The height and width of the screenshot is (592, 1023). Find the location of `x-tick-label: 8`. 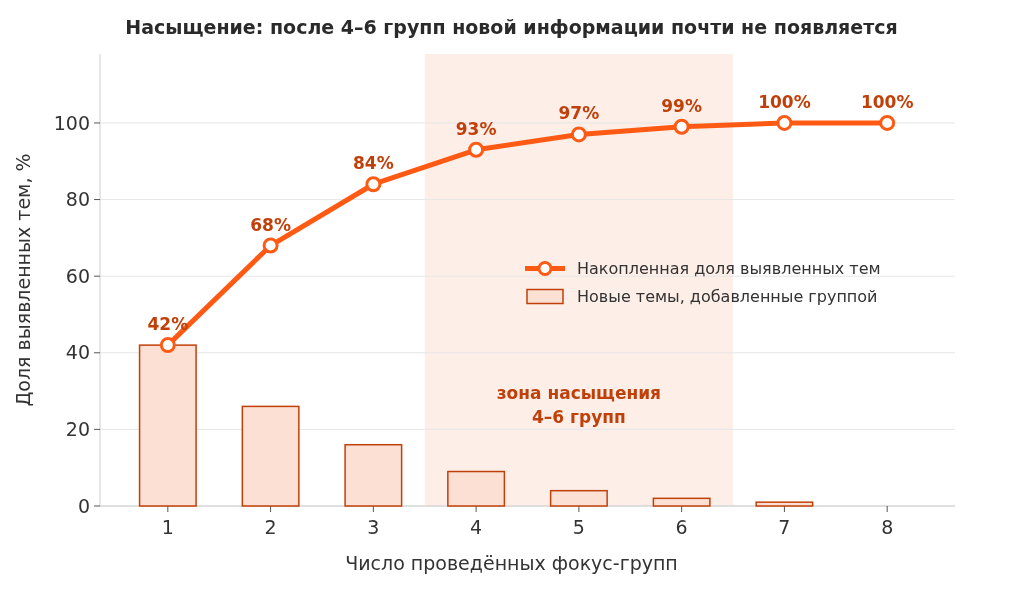

x-tick-label: 8 is located at coordinates (887, 527).